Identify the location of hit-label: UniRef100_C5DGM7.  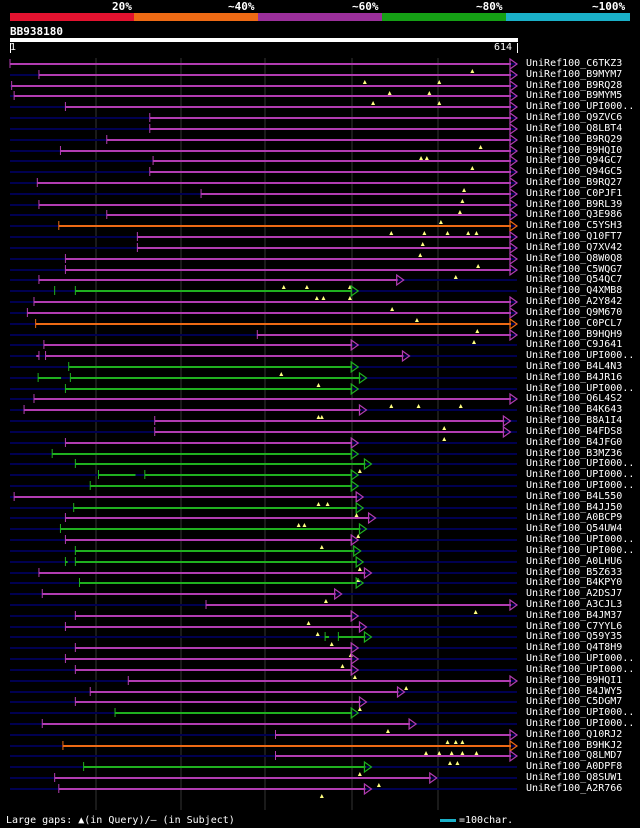
(574, 701).